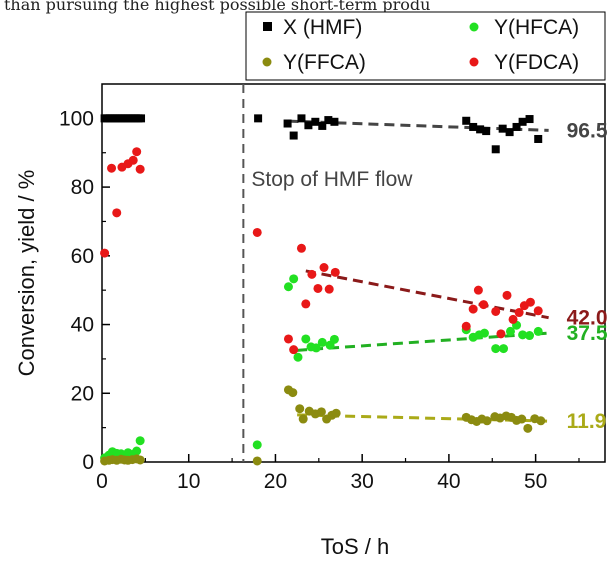 Image resolution: width=608 pixels, height=563 pixels. I want to click on trendline, so click(427, 294).